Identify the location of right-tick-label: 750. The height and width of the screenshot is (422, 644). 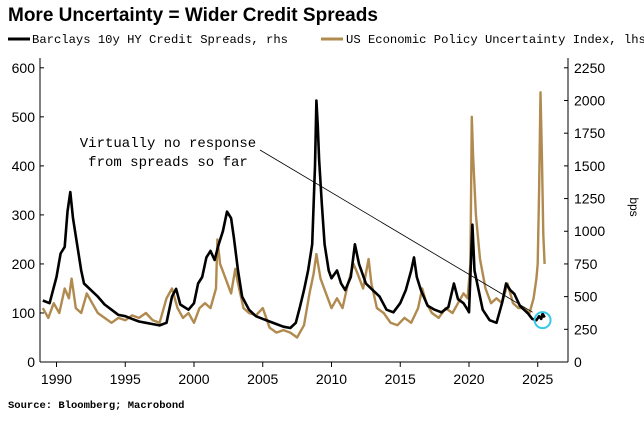
(586, 264).